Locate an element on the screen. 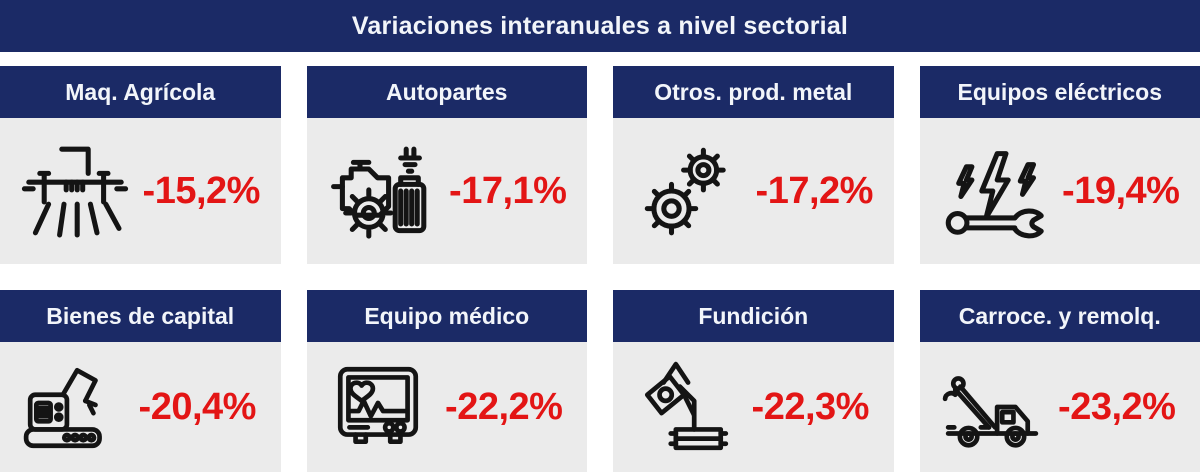 The height and width of the screenshot is (475, 1200). sector-card-body: -15,2% is located at coordinates (140, 191).